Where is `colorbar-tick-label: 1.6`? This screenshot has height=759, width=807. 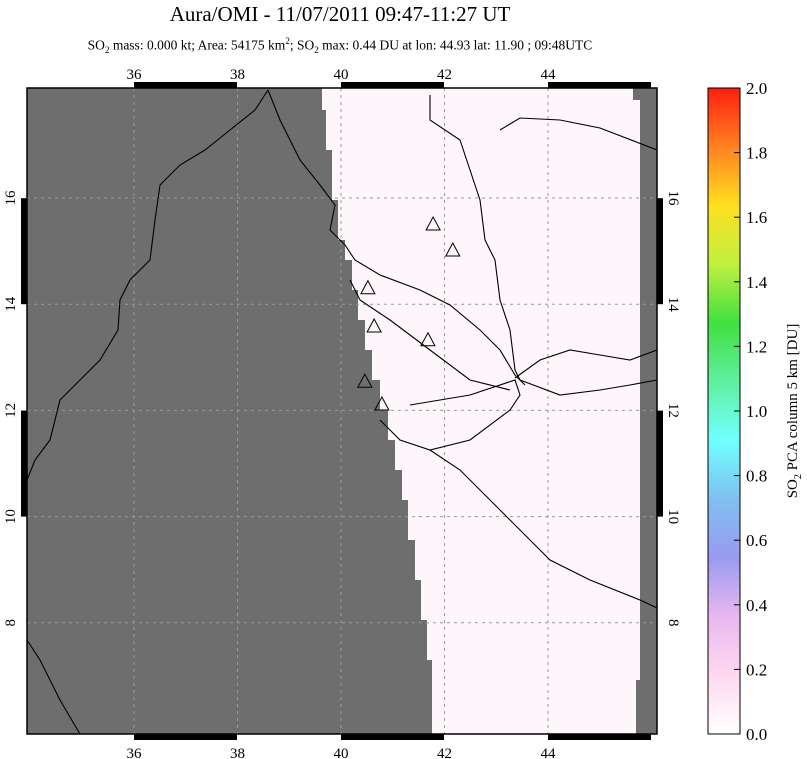
colorbar-tick-label: 1.6 is located at coordinates (756, 217).